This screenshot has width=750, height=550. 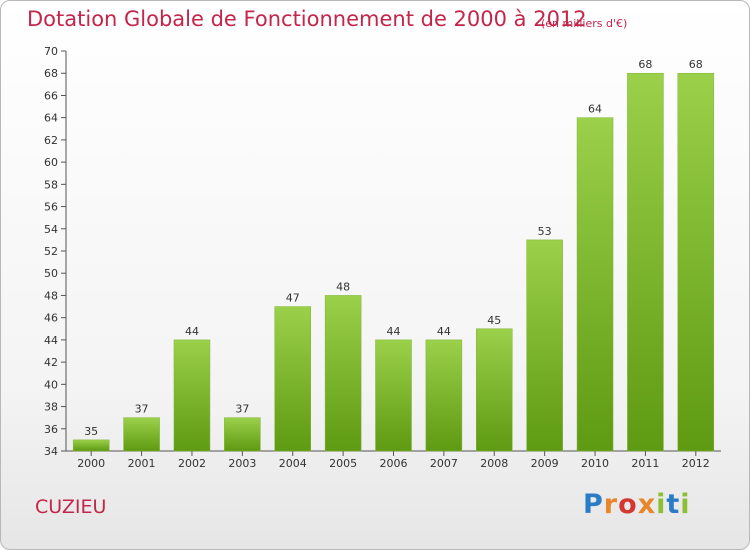 I want to click on y-tick-label: 56, so click(x=51, y=207).